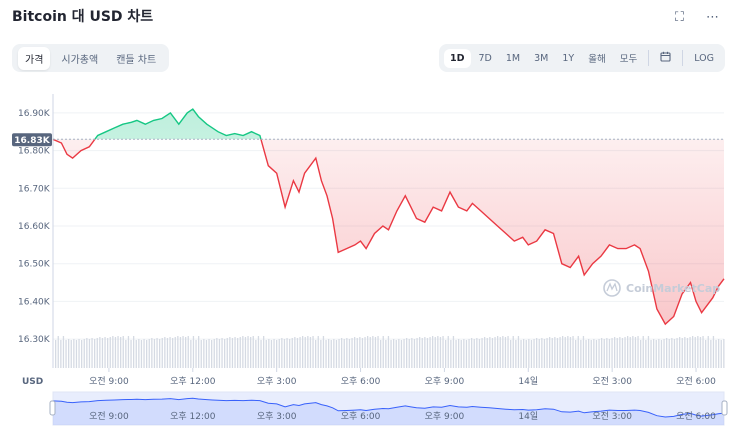  I want to click on range-ytd: 올해, so click(597, 59).